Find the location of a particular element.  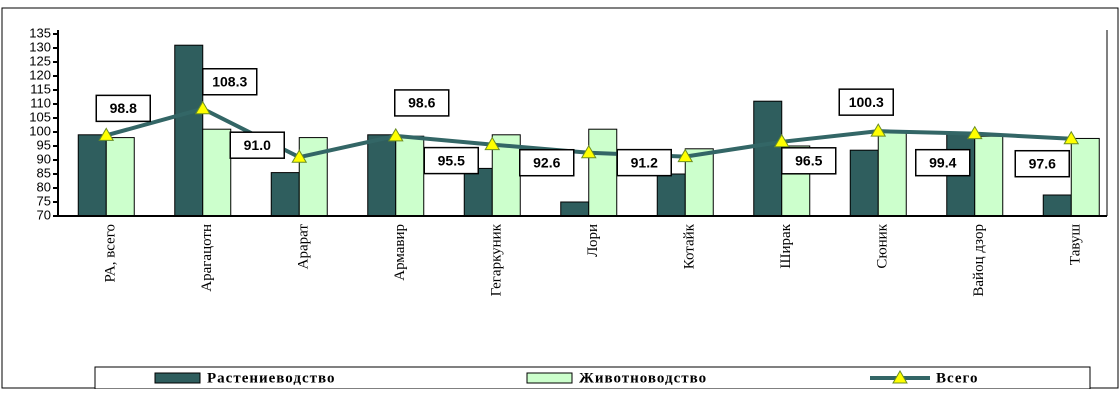

data-label: 92.6 is located at coordinates (546, 162).